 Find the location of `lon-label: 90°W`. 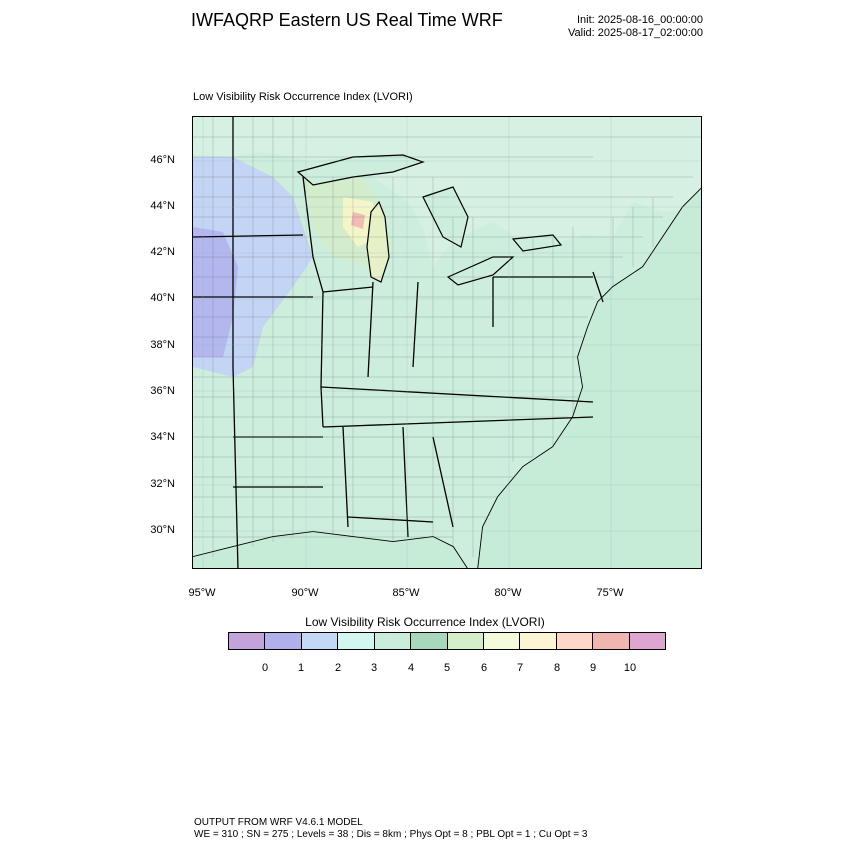

lon-label: 90°W is located at coordinates (305, 593).